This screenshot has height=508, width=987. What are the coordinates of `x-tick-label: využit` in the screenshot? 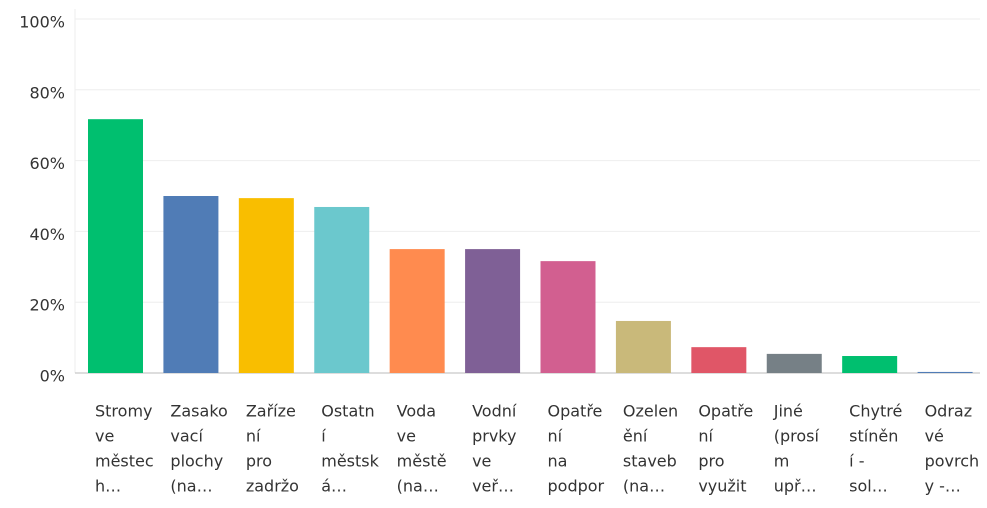 It's located at (722, 486).